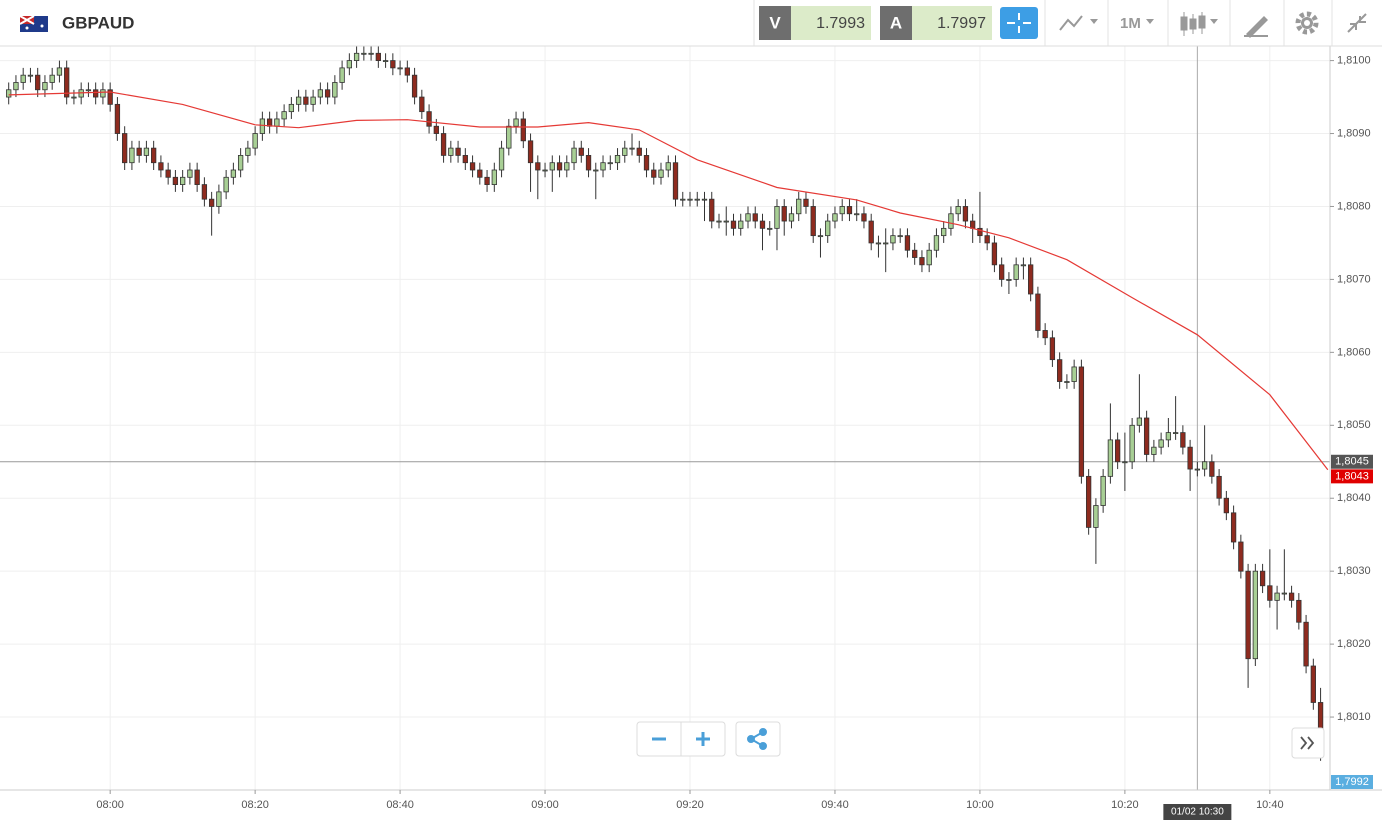  I want to click on y-tick-label: 1,8070, so click(1354, 279).